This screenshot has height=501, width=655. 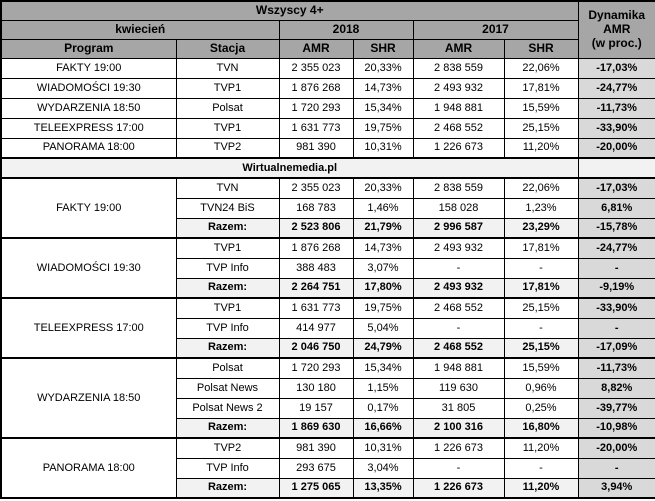 What do you see at coordinates (458, 228) in the screenshot?
I see `amr-2017-cell: 2 996 587` at bounding box center [458, 228].